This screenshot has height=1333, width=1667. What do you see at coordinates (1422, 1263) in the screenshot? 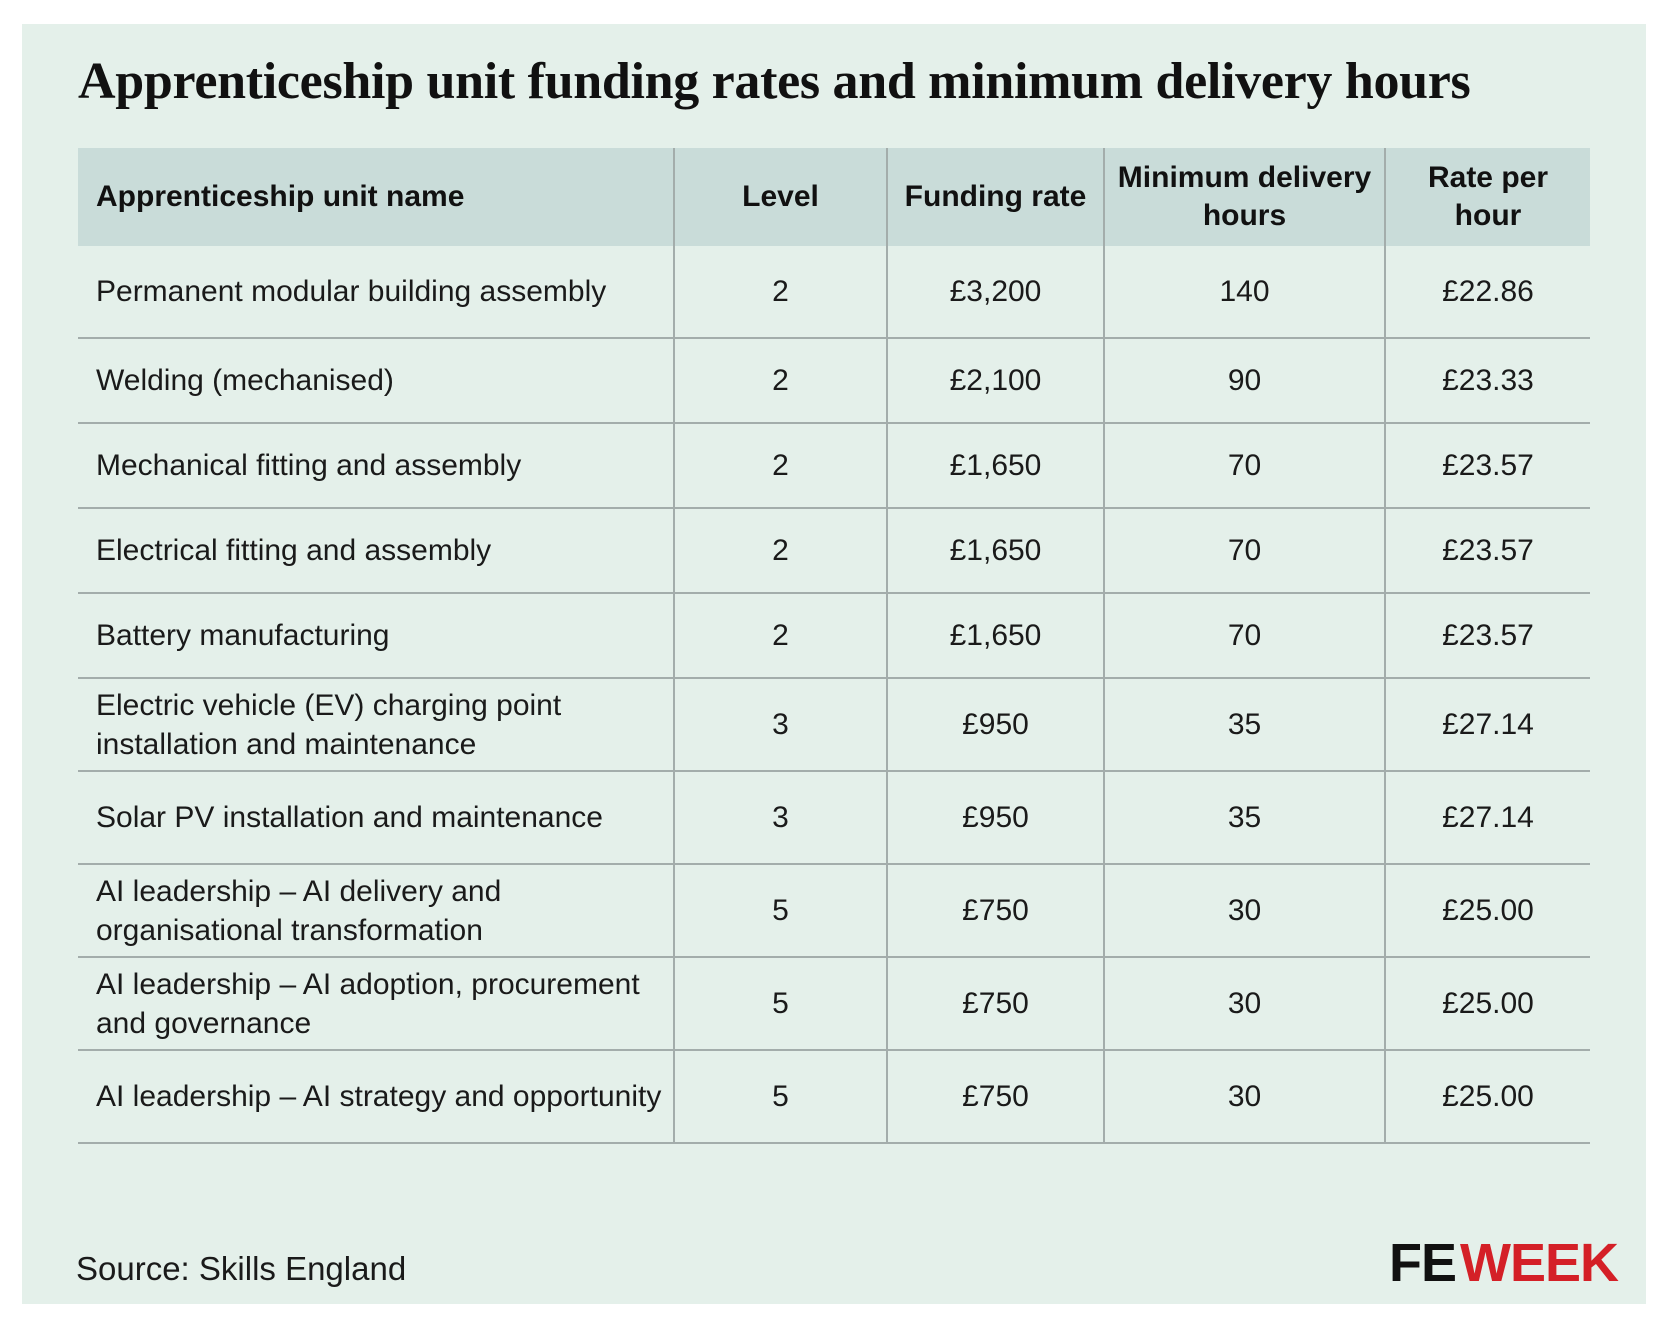
I see `logo-fe-text: FE` at bounding box center [1422, 1263].